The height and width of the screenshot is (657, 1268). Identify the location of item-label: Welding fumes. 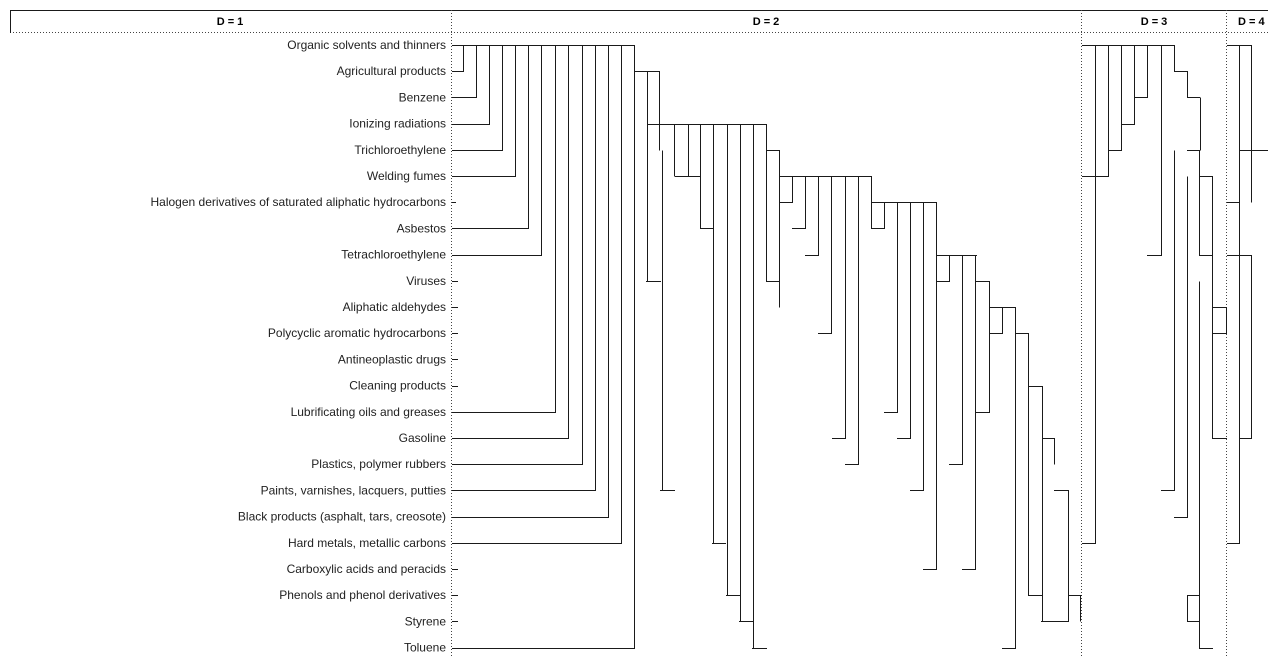
(406, 176).